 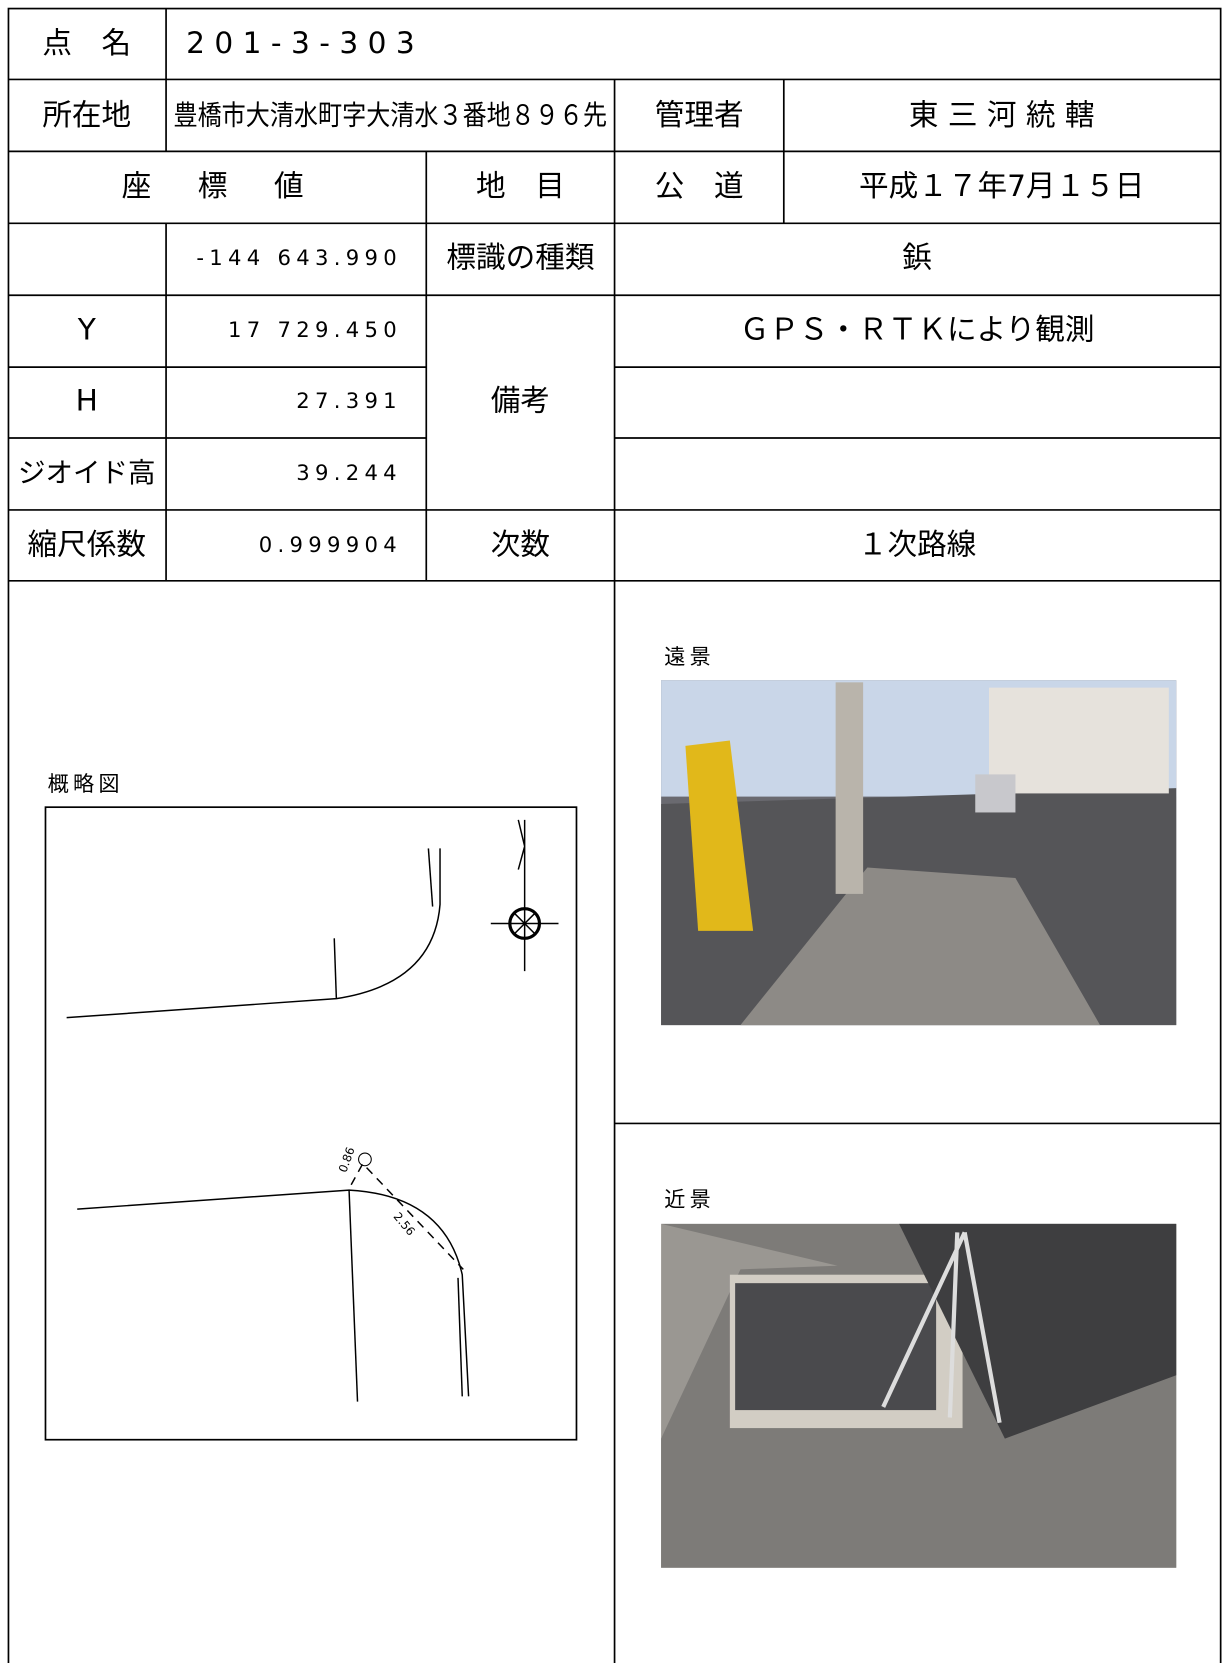 What do you see at coordinates (87, 544) in the screenshot?
I see `label: 縮尺係数` at bounding box center [87, 544].